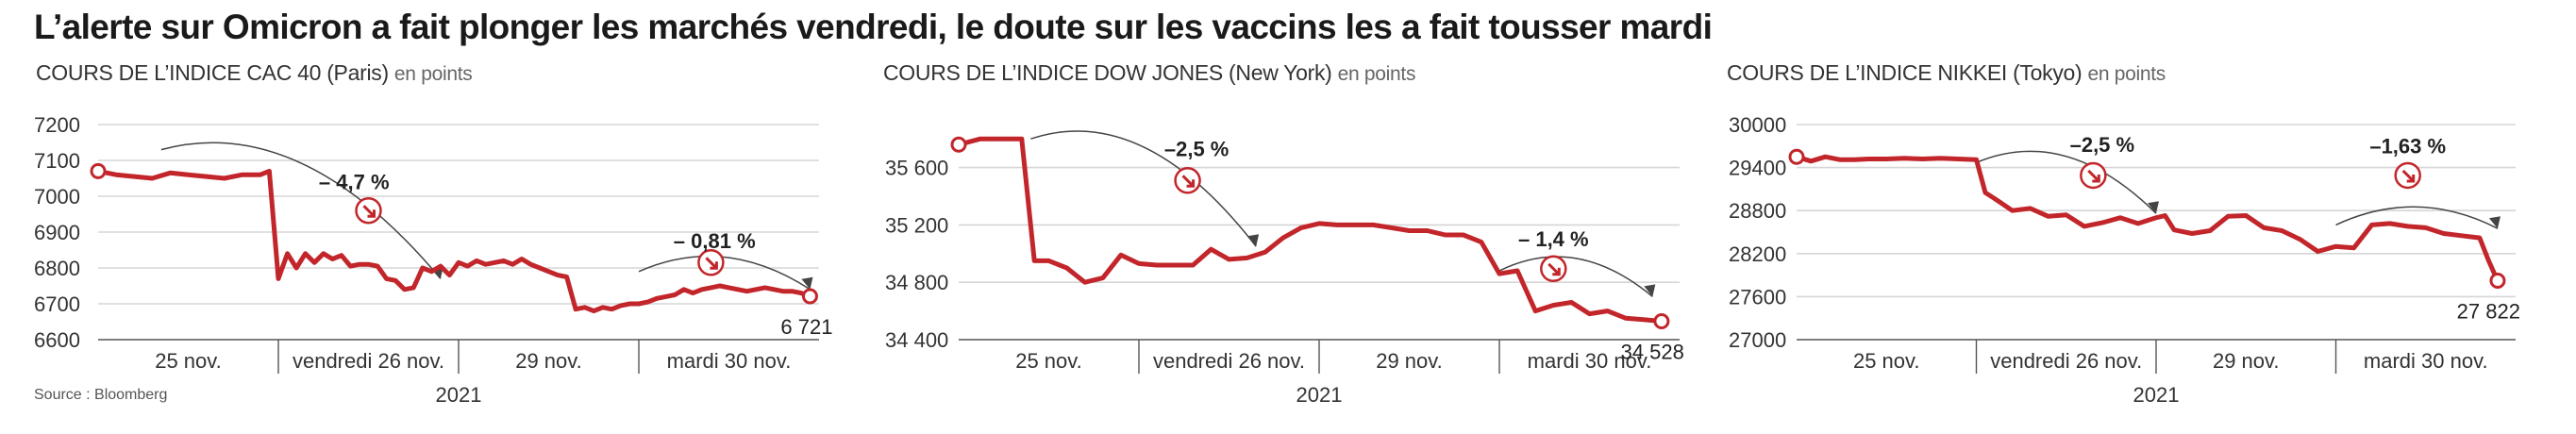 This screenshot has width=2576, height=434. Describe the element at coordinates (2126, 74) in the screenshot. I see `nikkei-unit: en points` at that location.